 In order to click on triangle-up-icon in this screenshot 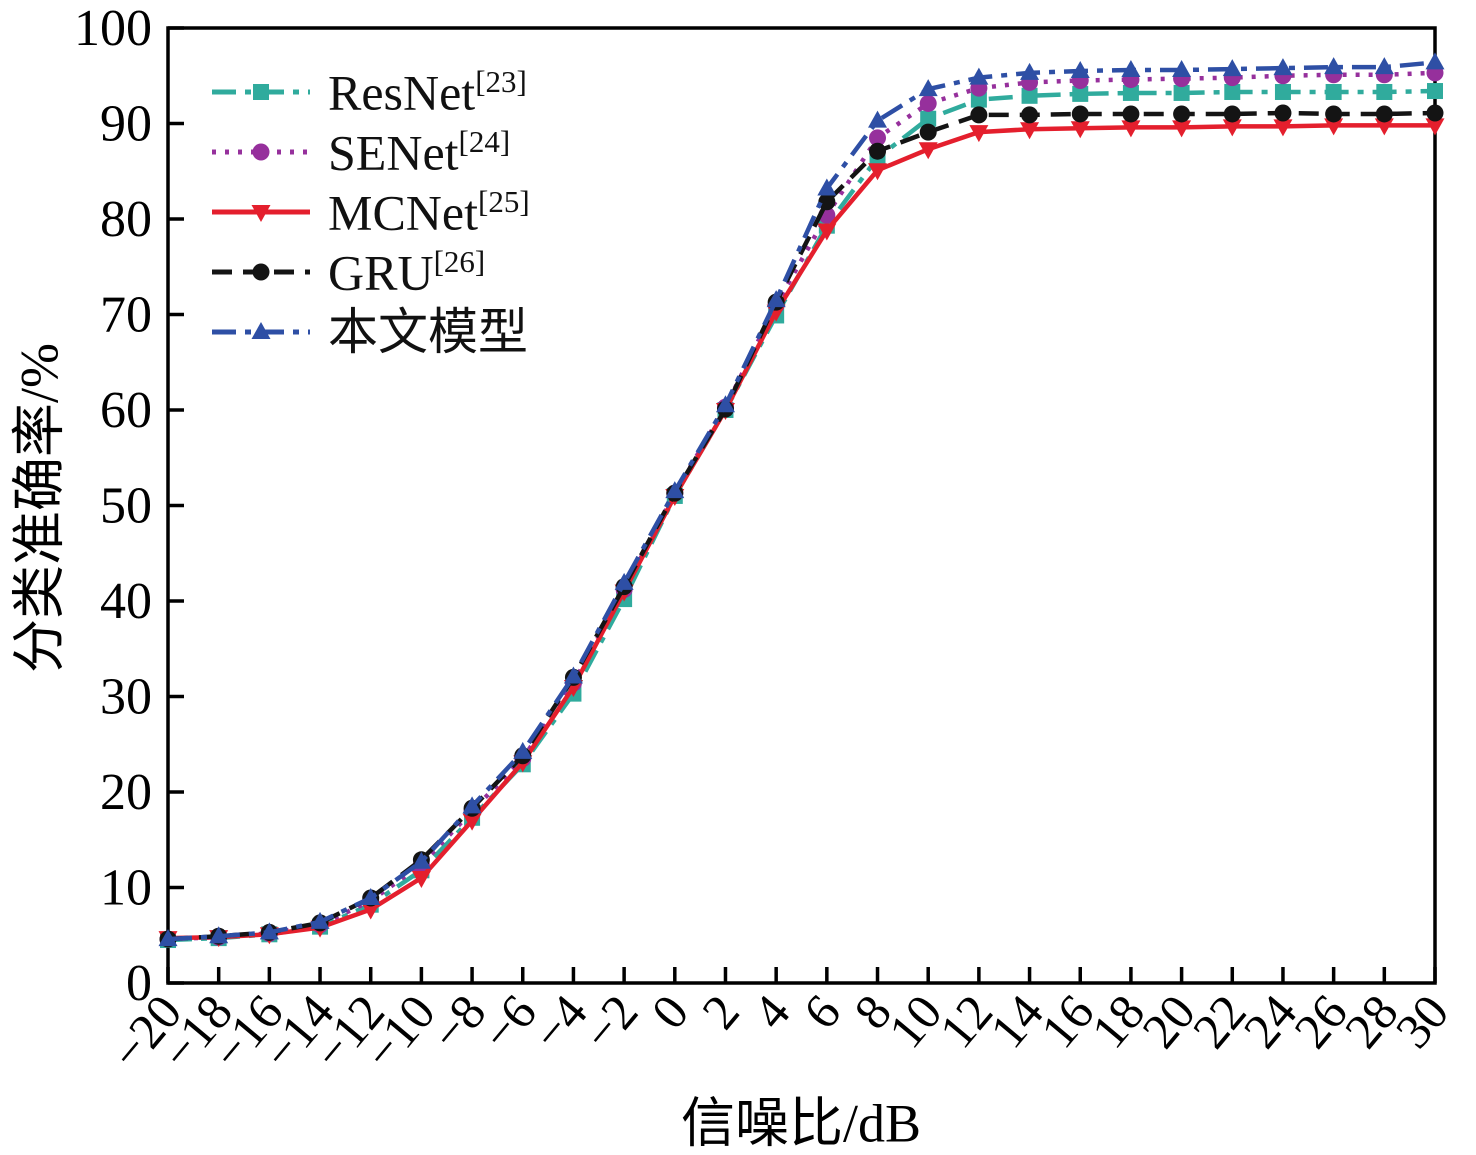, I will do `click(261, 330)`.